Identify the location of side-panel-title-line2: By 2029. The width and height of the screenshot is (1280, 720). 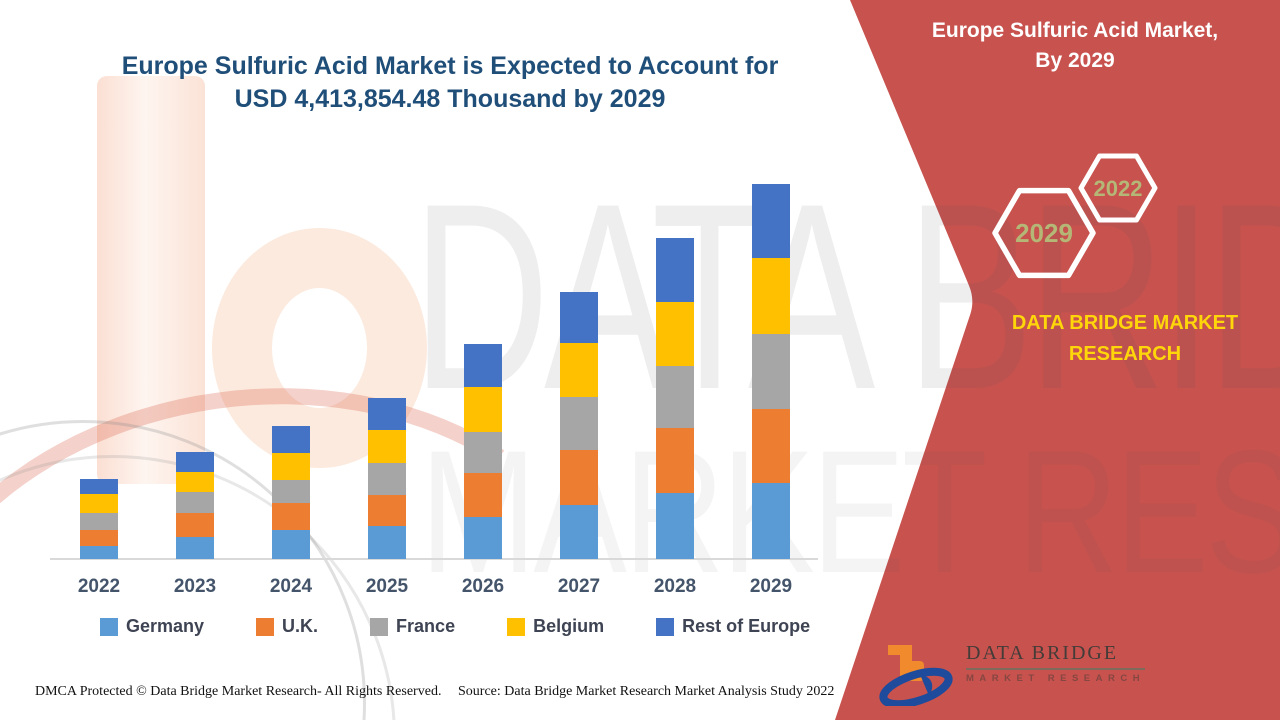
(1075, 60).